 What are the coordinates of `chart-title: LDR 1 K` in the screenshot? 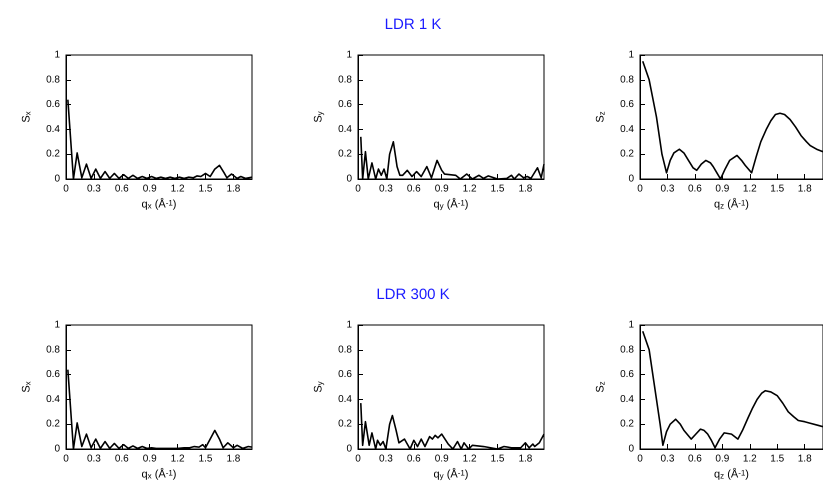 It's located at (413, 24).